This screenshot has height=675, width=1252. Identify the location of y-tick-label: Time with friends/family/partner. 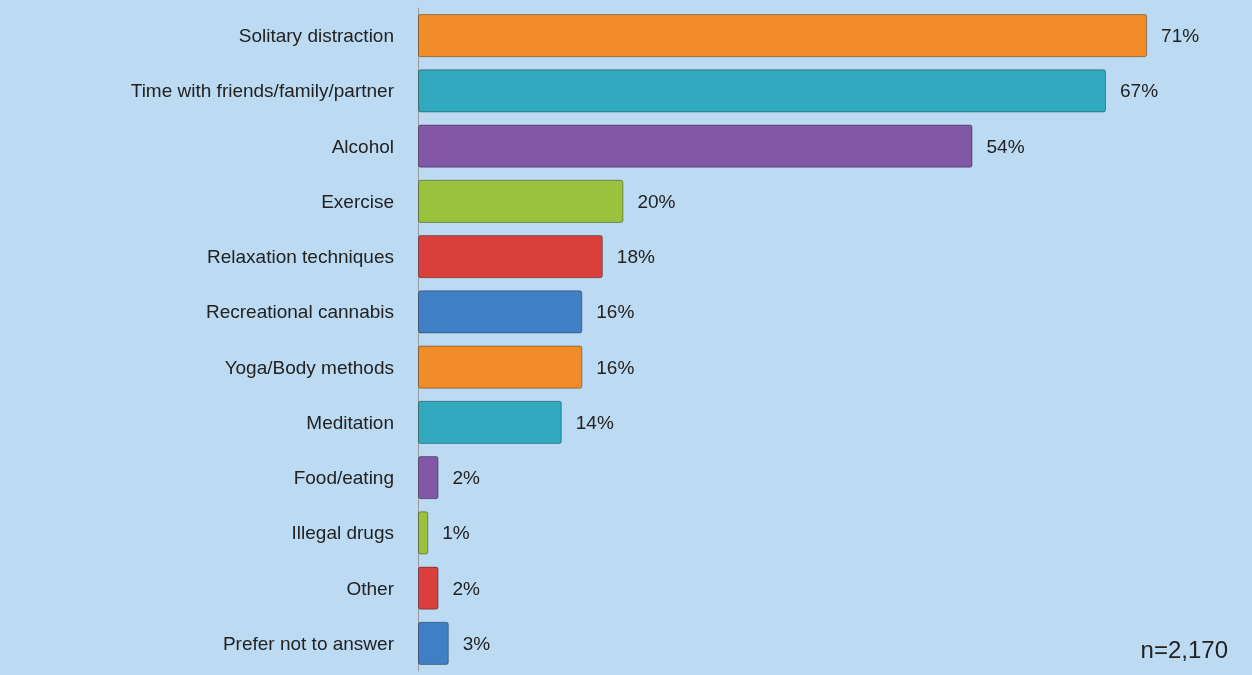
(262, 91).